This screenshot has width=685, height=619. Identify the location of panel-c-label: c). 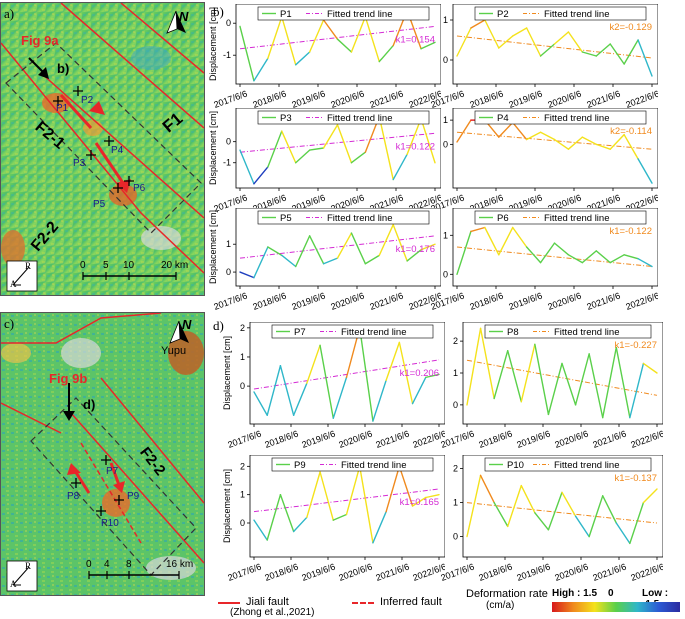
(9, 323).